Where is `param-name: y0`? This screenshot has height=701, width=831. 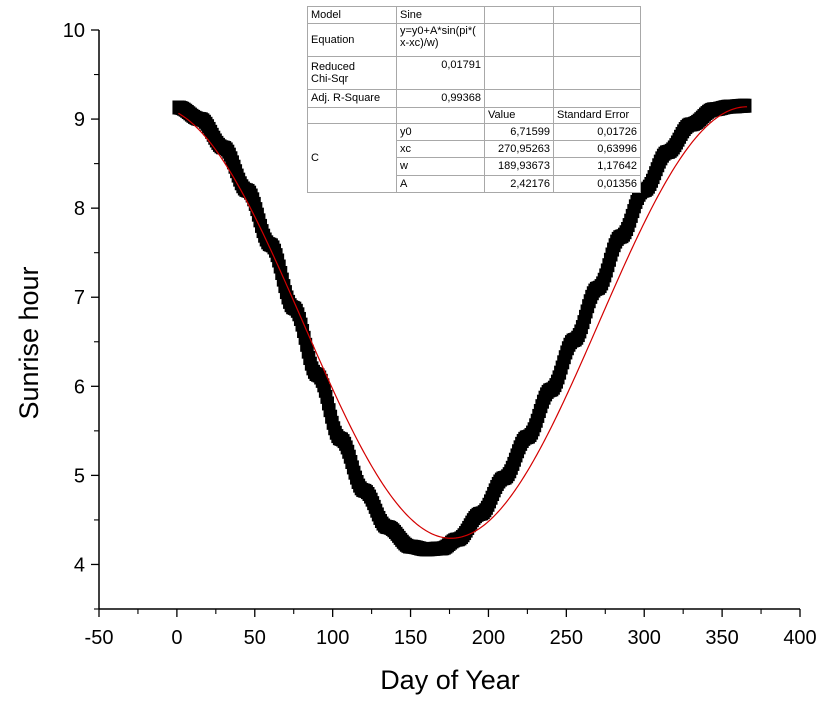 param-name: y0 is located at coordinates (440, 132).